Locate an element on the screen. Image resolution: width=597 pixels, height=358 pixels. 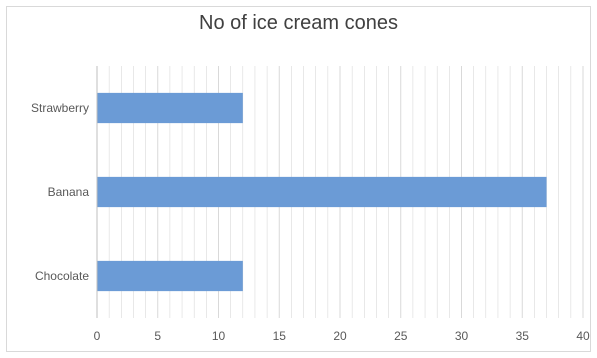
x-tick-label: 20 is located at coordinates (340, 336).